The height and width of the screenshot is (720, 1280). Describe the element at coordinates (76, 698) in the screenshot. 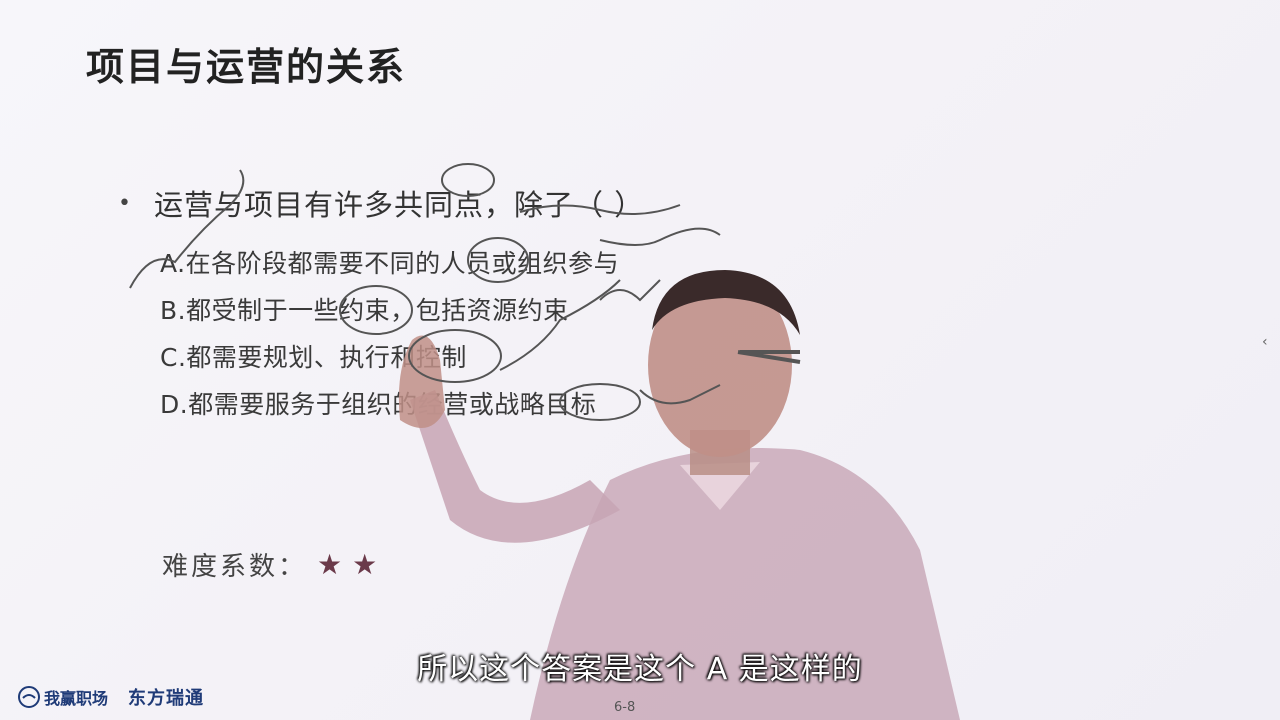

I see `logo-wo-ying-zhi-chang: 我赢职场` at that location.